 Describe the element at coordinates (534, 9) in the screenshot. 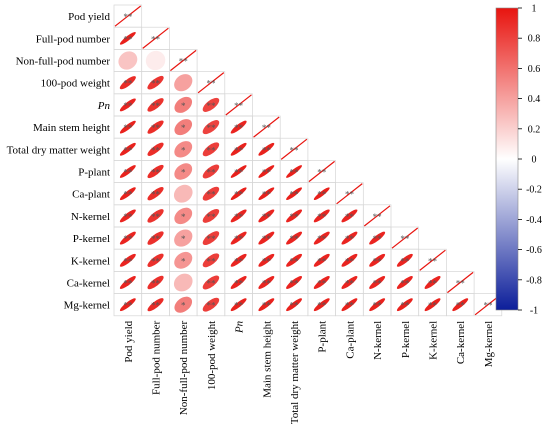

I see `color-bar-tick-label: 1` at that location.